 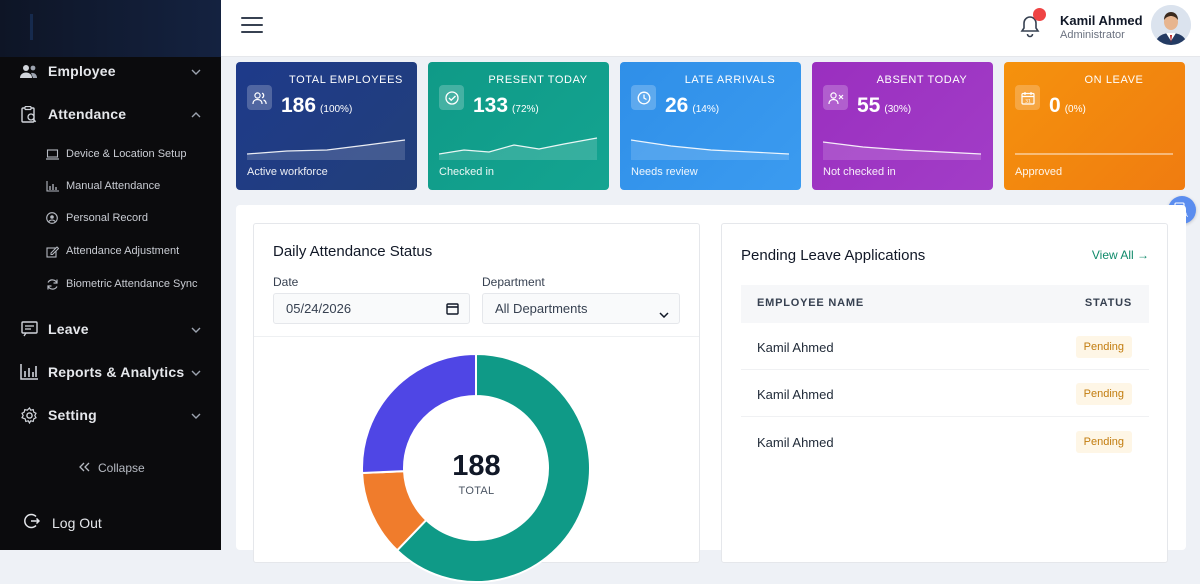 I want to click on row-divider, so click(x=945, y=369).